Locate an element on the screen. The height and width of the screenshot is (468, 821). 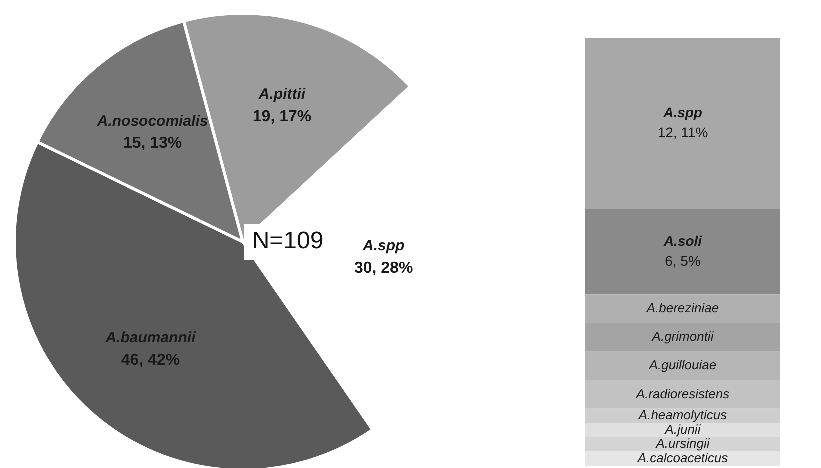
series-label: A.heamolyticus is located at coordinates (683, 415).